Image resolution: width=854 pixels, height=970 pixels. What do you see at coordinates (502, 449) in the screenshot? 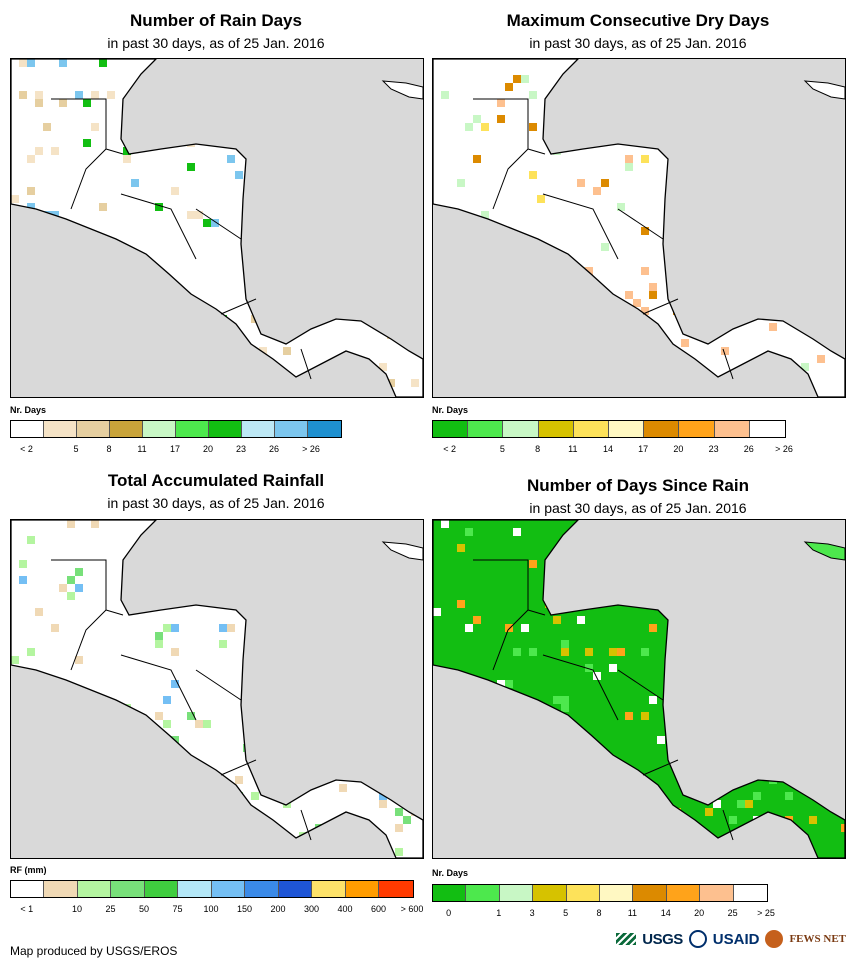
I see `legend-label: 5` at bounding box center [502, 449].